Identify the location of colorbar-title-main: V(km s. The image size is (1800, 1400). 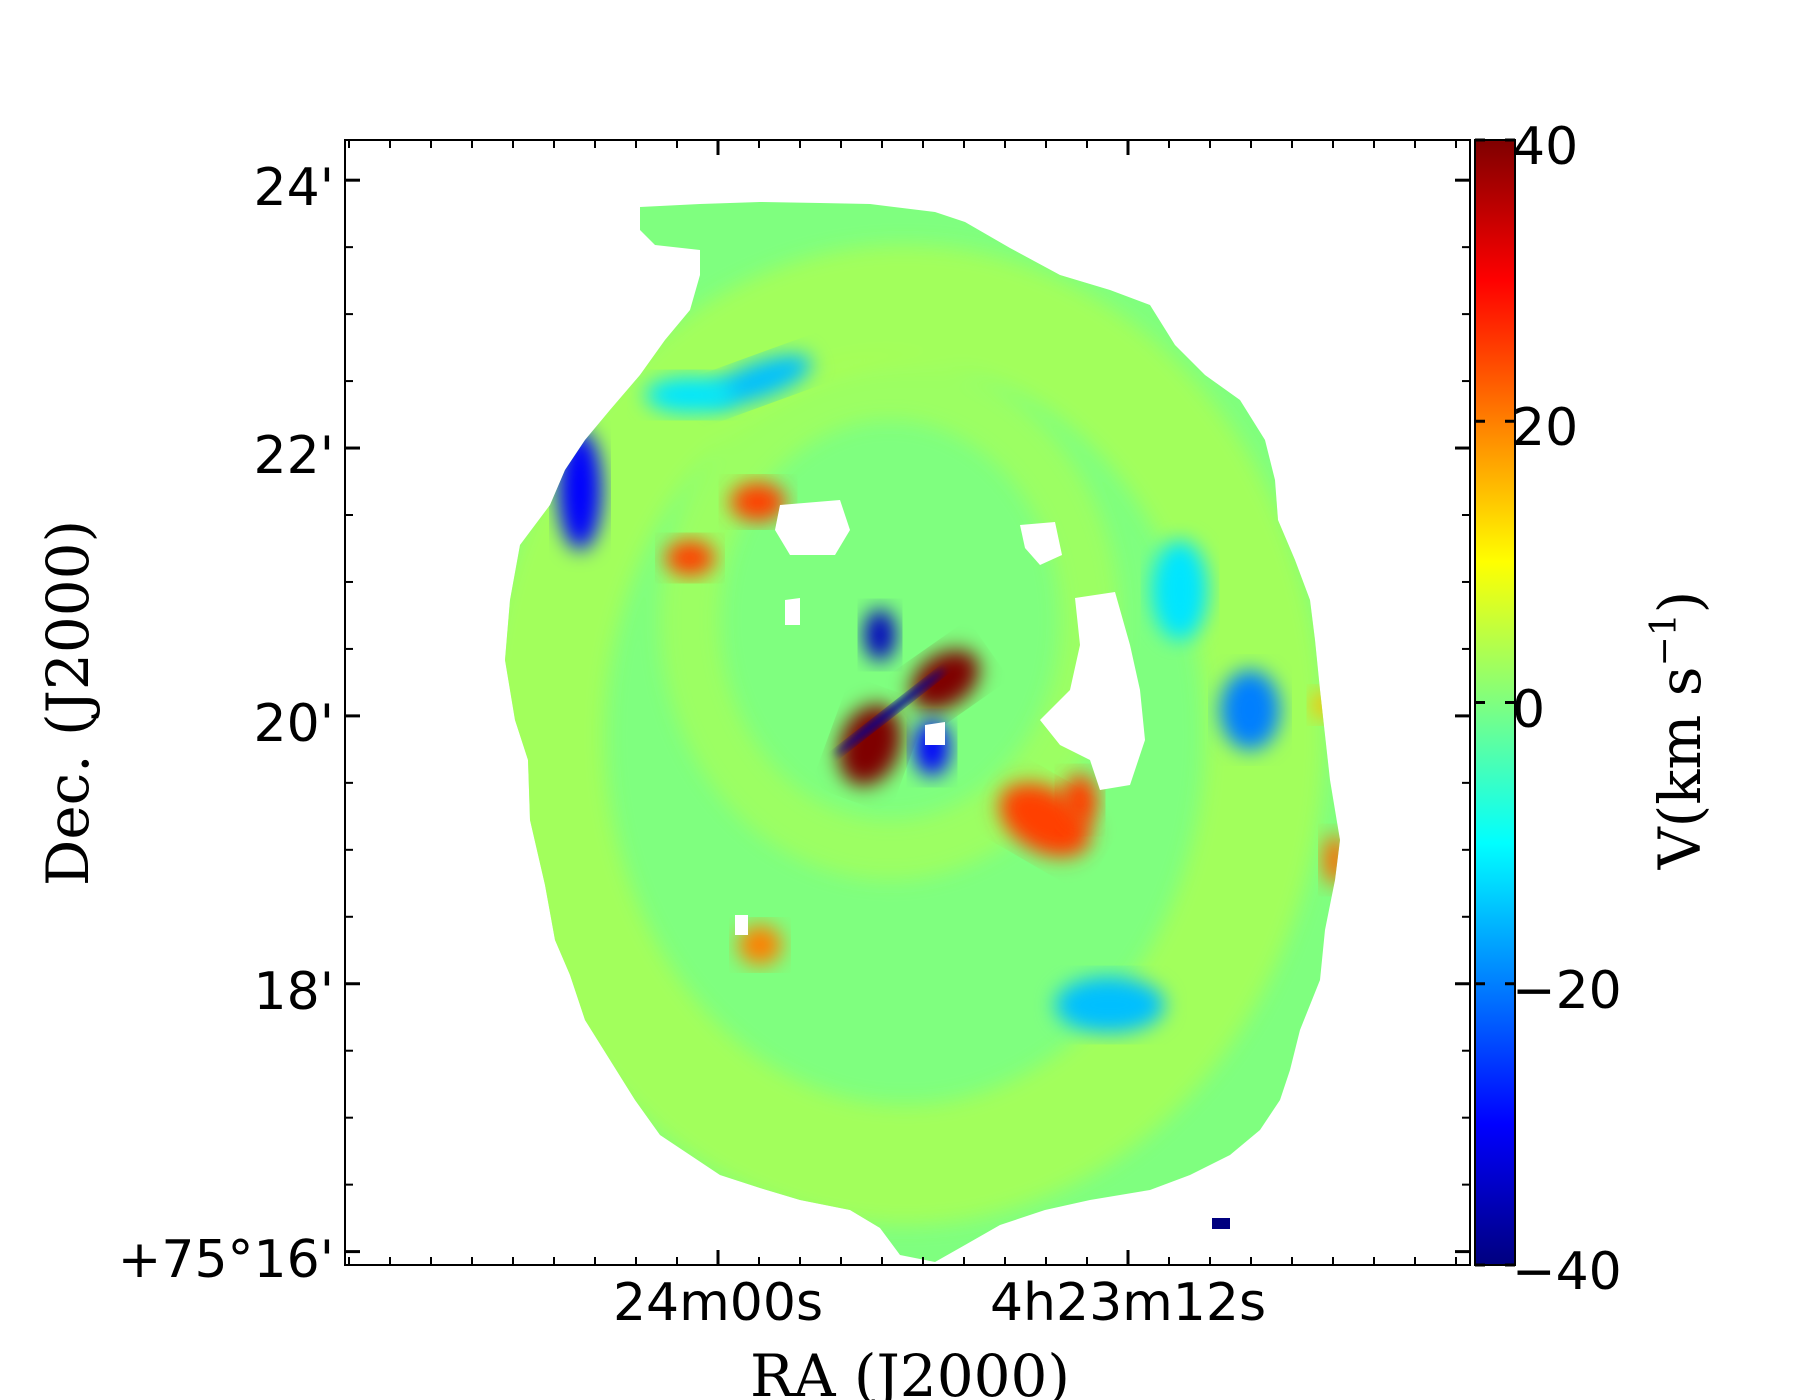
(1680, 768).